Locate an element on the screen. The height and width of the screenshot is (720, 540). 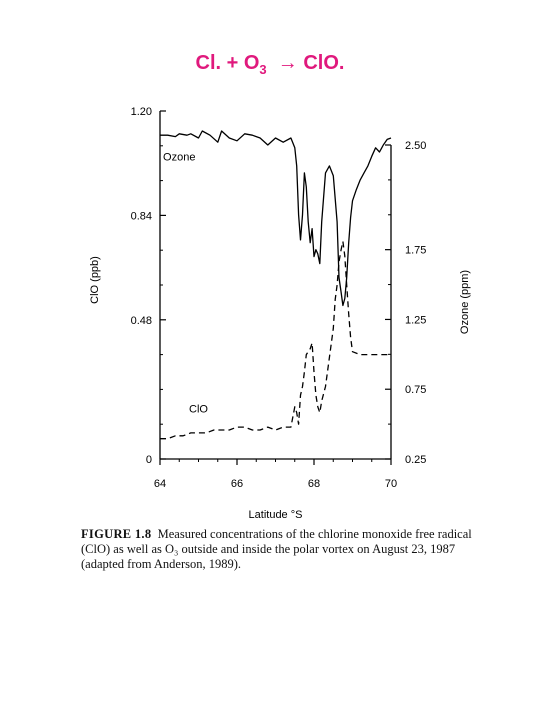
x-tick-label: 66 is located at coordinates (237, 484).